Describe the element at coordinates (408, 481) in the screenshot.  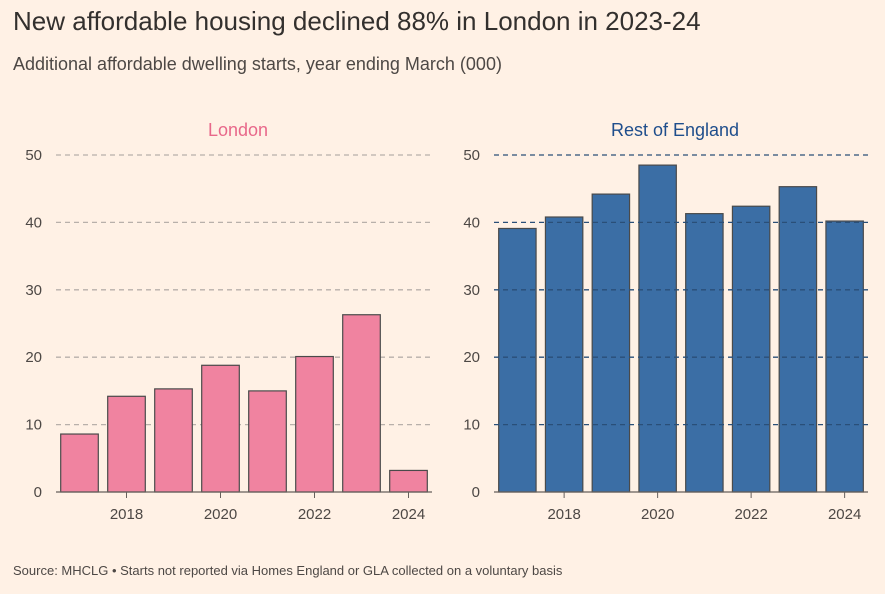
I see `bar-london-2024` at that location.